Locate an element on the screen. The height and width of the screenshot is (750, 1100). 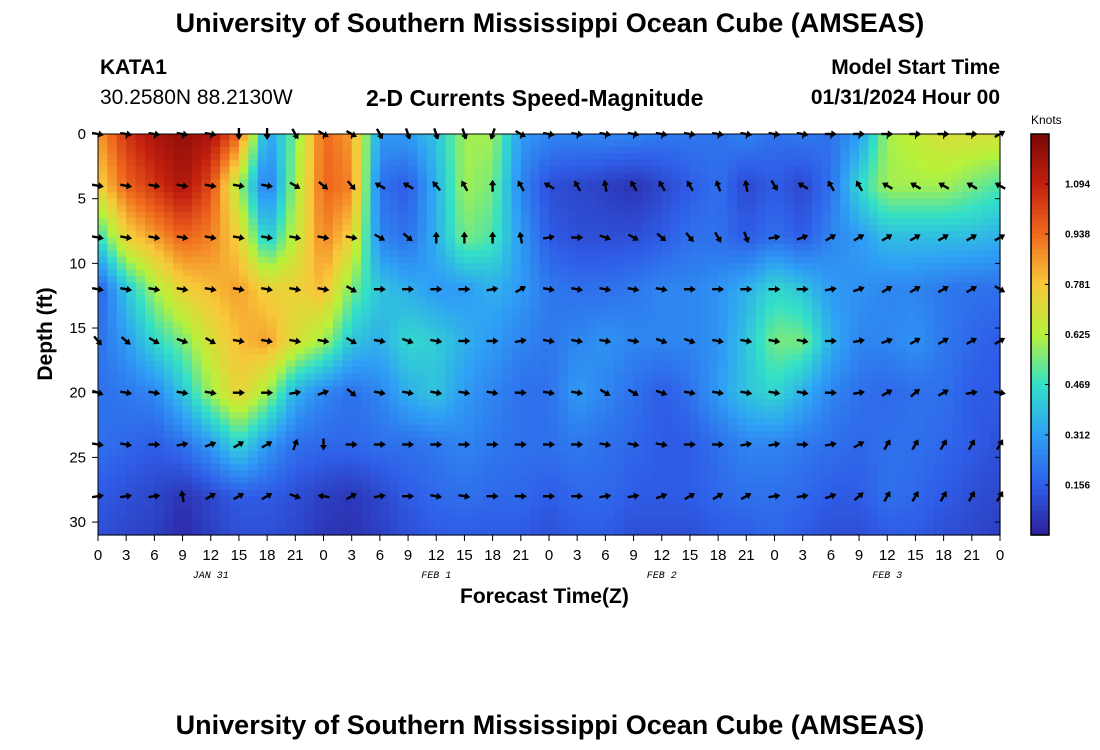
station-id: KATA1 is located at coordinates (133, 67).